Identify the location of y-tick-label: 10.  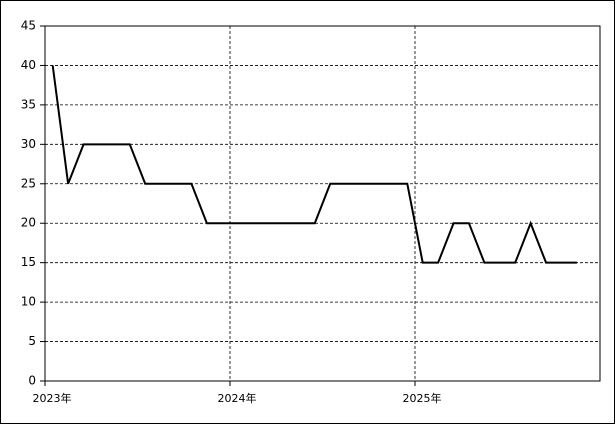
(28, 302).